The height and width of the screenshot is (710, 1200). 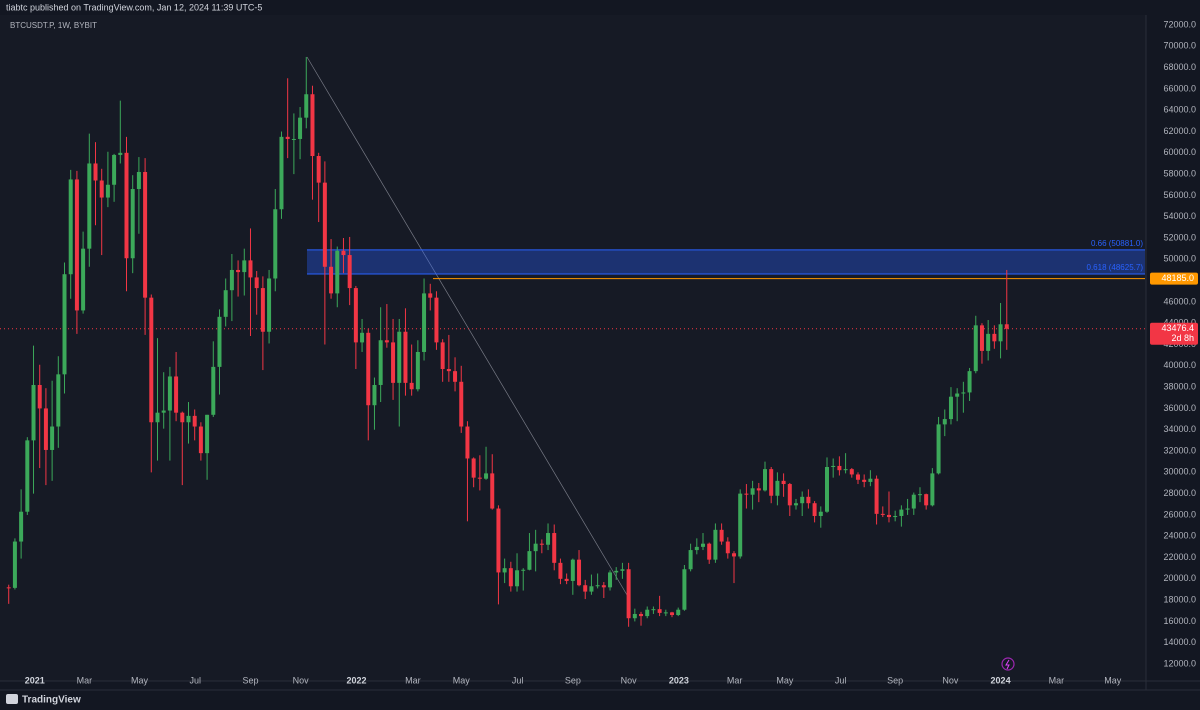 What do you see at coordinates (679, 680) in the screenshot?
I see `x-tick-label: 2023` at bounding box center [679, 680].